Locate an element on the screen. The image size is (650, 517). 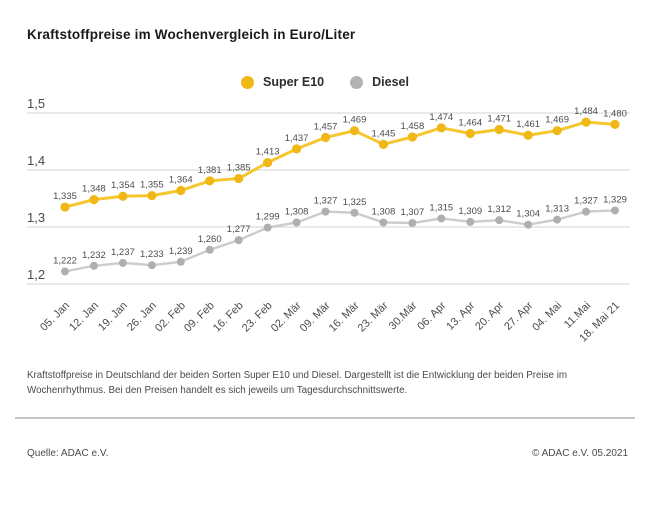
data-point-label-super-e10: 1,335 is located at coordinates (65, 196).